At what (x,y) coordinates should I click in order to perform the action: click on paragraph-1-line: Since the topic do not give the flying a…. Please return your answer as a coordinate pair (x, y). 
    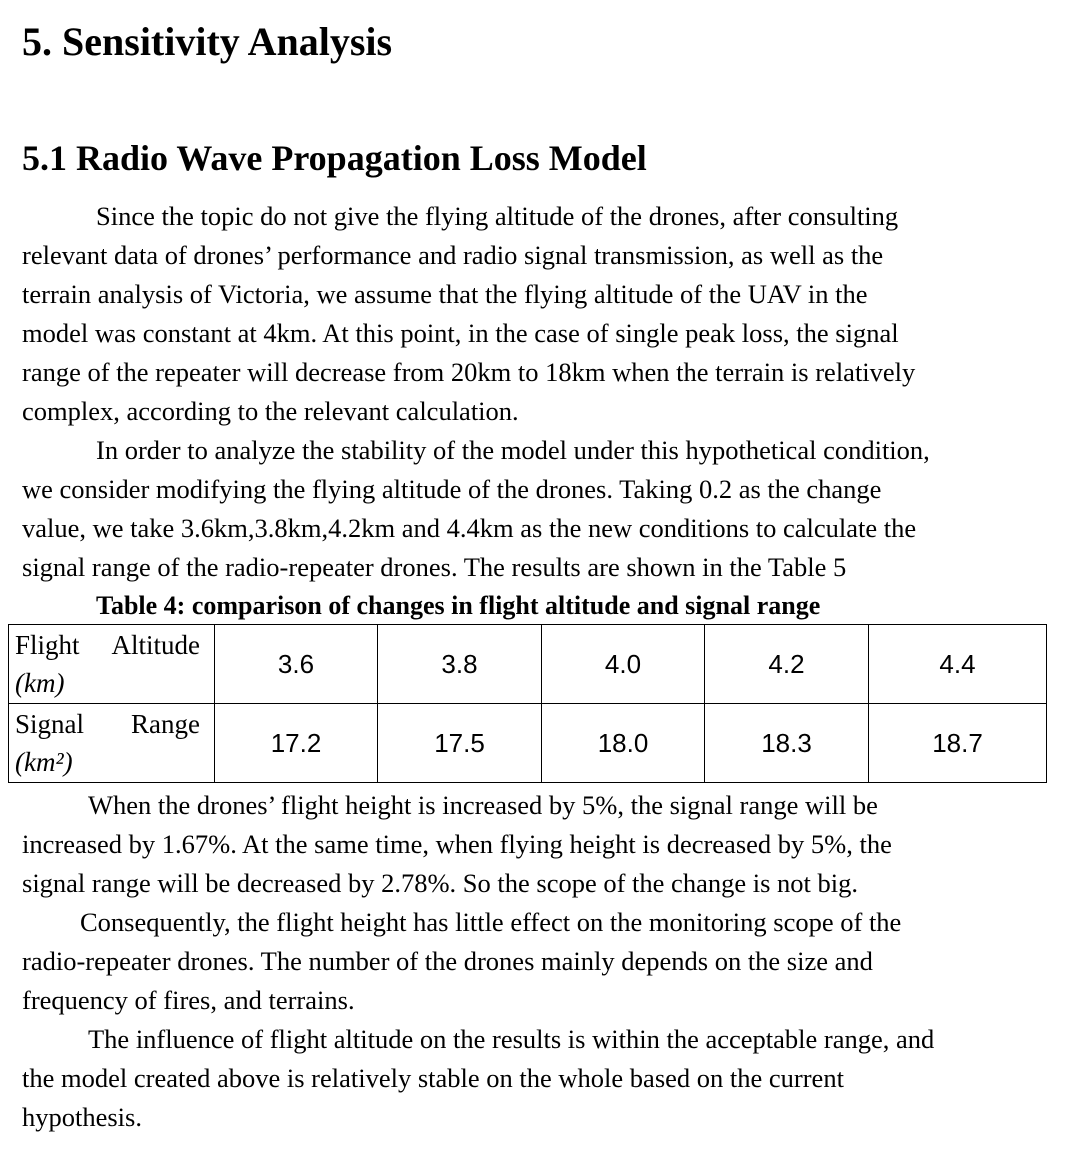
    Looking at the image, I should click on (497, 216).